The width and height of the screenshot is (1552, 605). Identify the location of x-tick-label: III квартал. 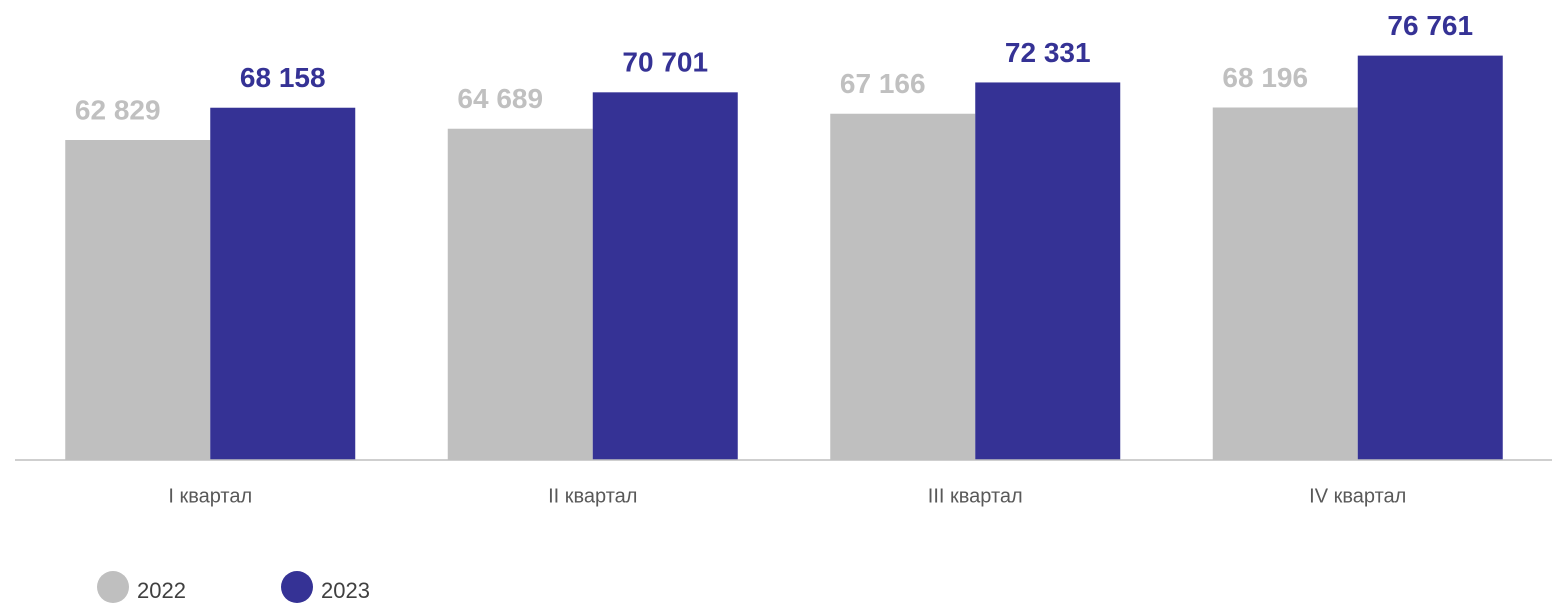
(975, 496).